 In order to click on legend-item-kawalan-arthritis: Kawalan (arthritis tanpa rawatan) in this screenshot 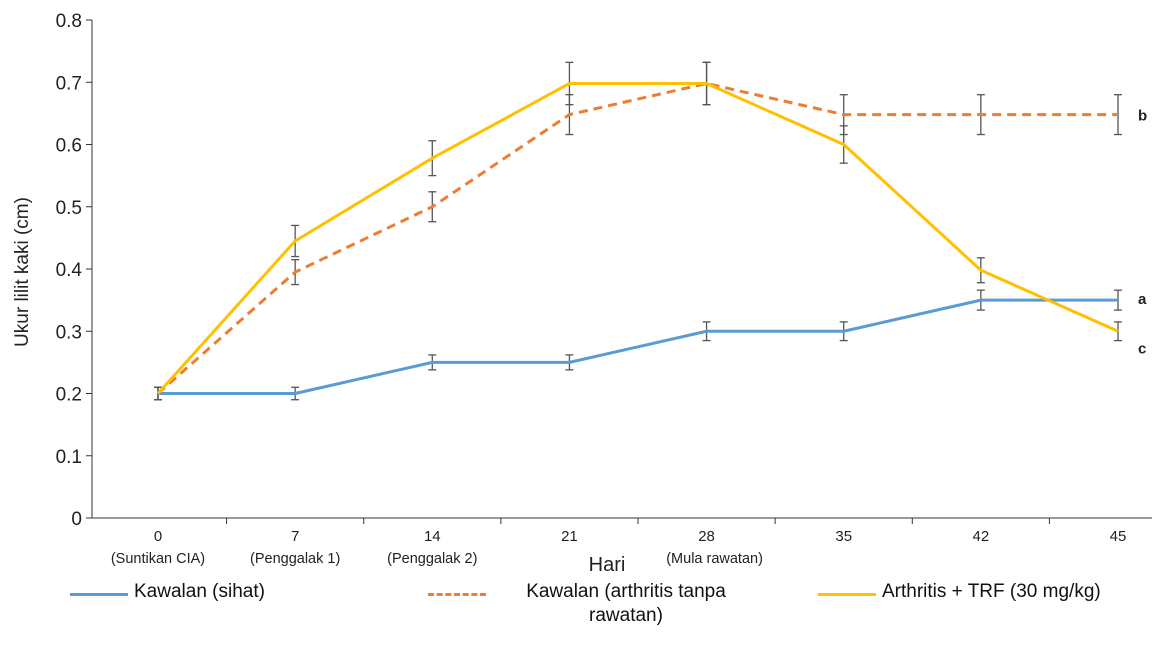, I will do `click(594, 610)`.